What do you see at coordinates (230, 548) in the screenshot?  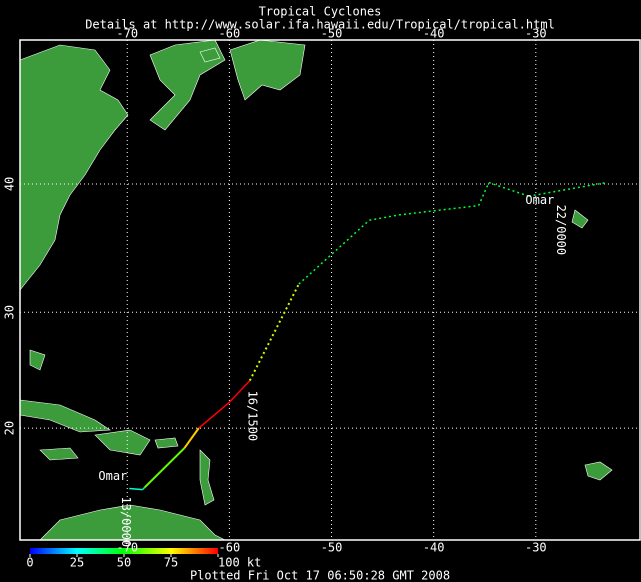 I see `lon-label-bottom: -60` at bounding box center [230, 548].